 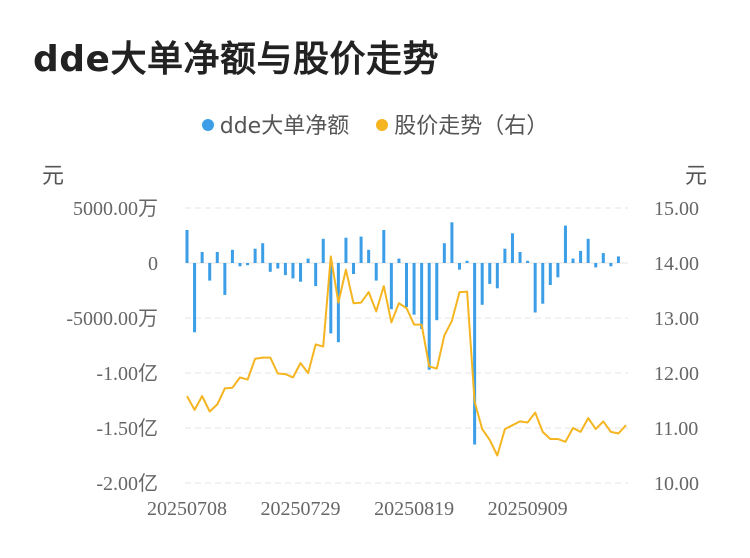 What do you see at coordinates (528, 509) in the screenshot?
I see `x-tick-label: 20250909` at bounding box center [528, 509].